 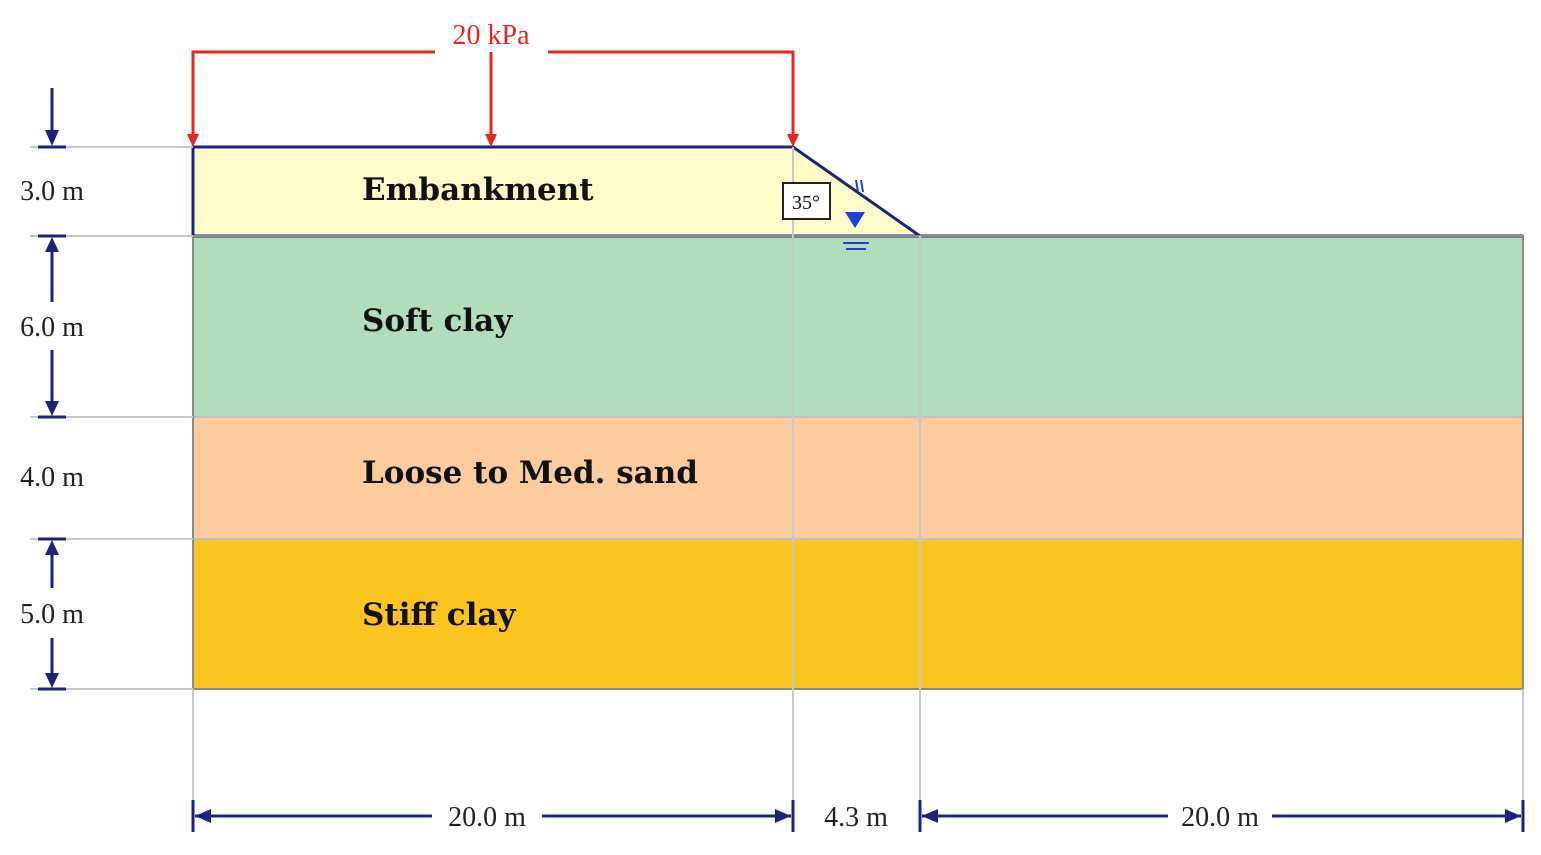 What do you see at coordinates (52, 389) in the screenshot?
I see `vertical-dimensions` at bounding box center [52, 389].